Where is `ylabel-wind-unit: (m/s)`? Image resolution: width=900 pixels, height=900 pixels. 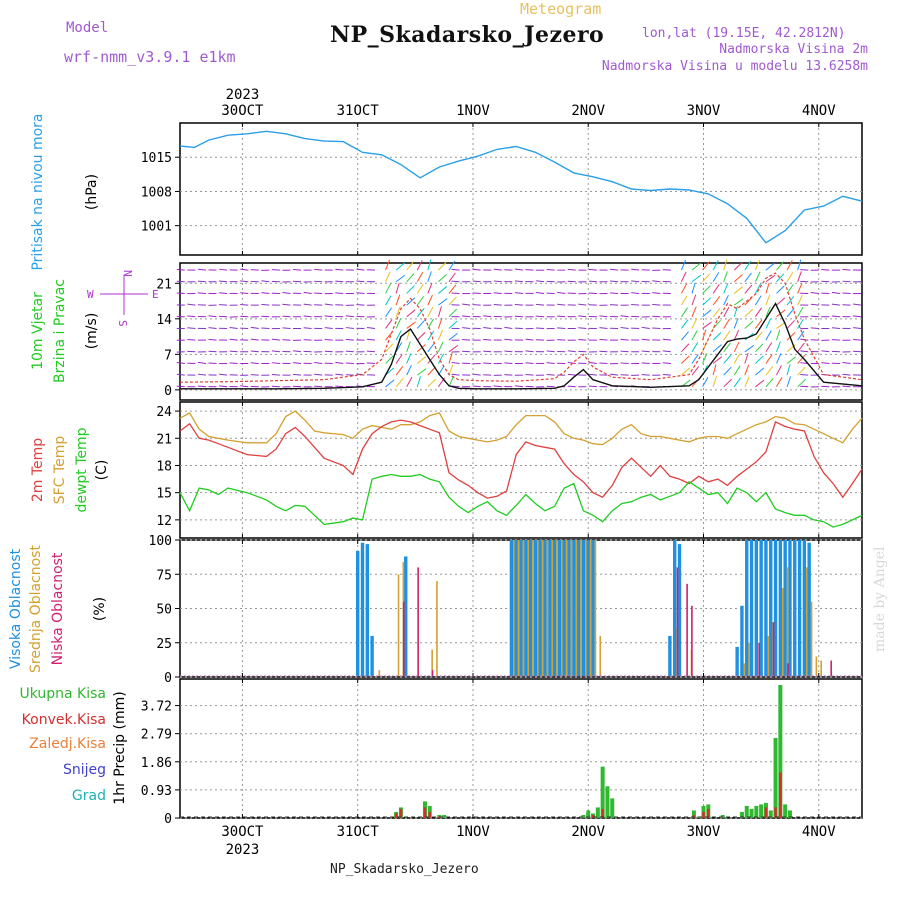
ylabel-wind-unit: (m/s) is located at coordinates (92, 331).